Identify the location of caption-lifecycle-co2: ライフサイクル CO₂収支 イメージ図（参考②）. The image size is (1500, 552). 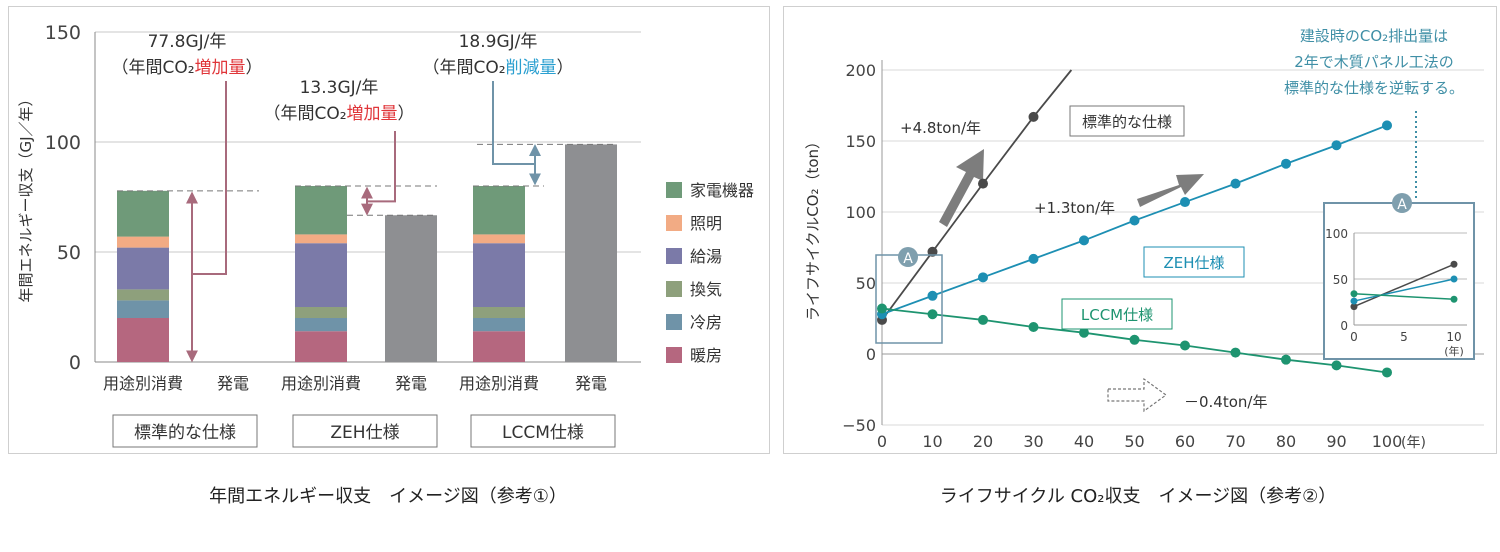
(1138, 496).